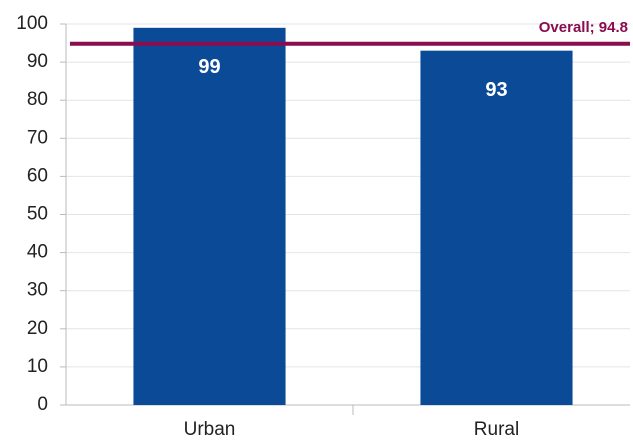 The width and height of the screenshot is (633, 441). I want to click on y-tick-label: 50, so click(37, 214).